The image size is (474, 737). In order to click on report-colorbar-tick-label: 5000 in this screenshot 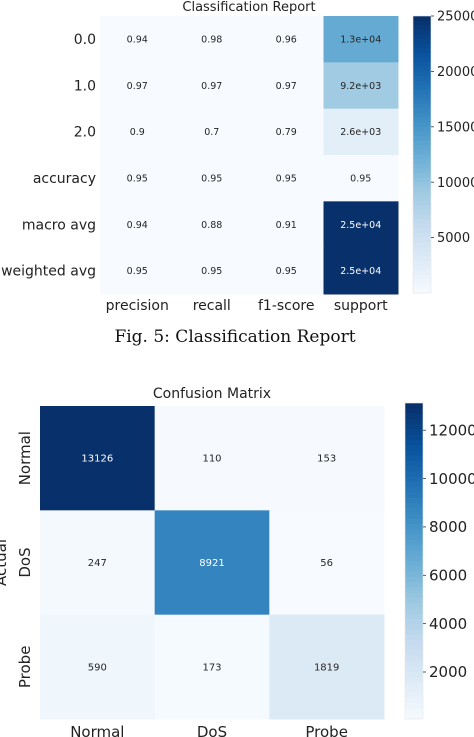, I will do `click(453, 238)`.